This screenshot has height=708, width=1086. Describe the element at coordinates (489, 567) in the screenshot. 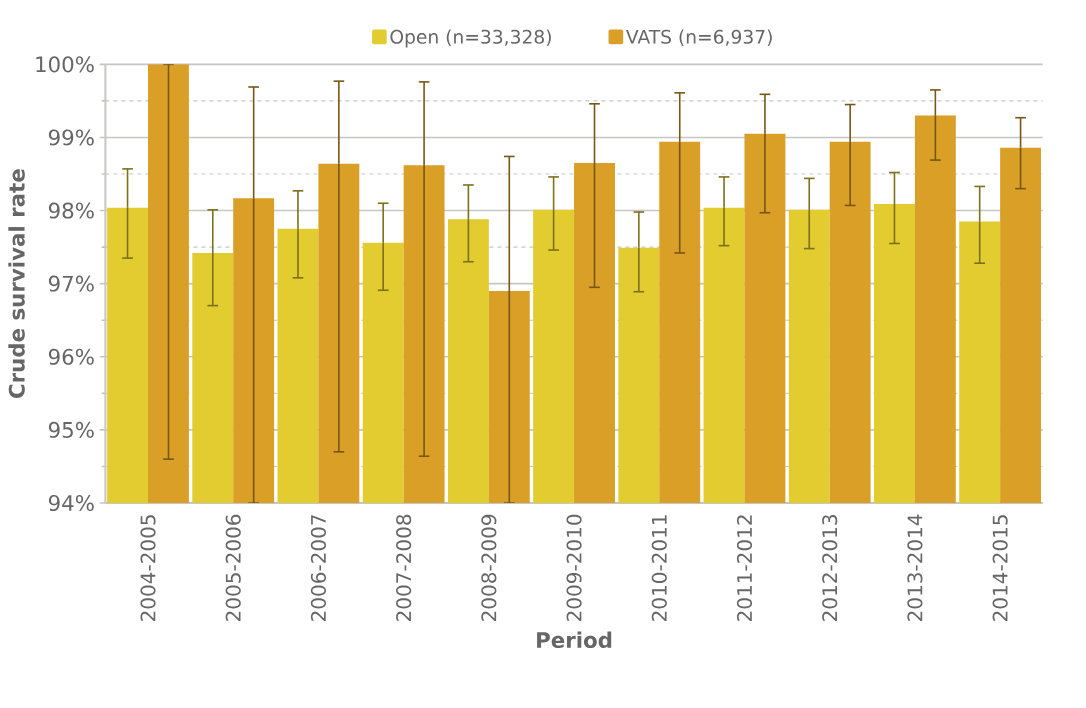

I see `x-tick-label: 2008-2009` at that location.